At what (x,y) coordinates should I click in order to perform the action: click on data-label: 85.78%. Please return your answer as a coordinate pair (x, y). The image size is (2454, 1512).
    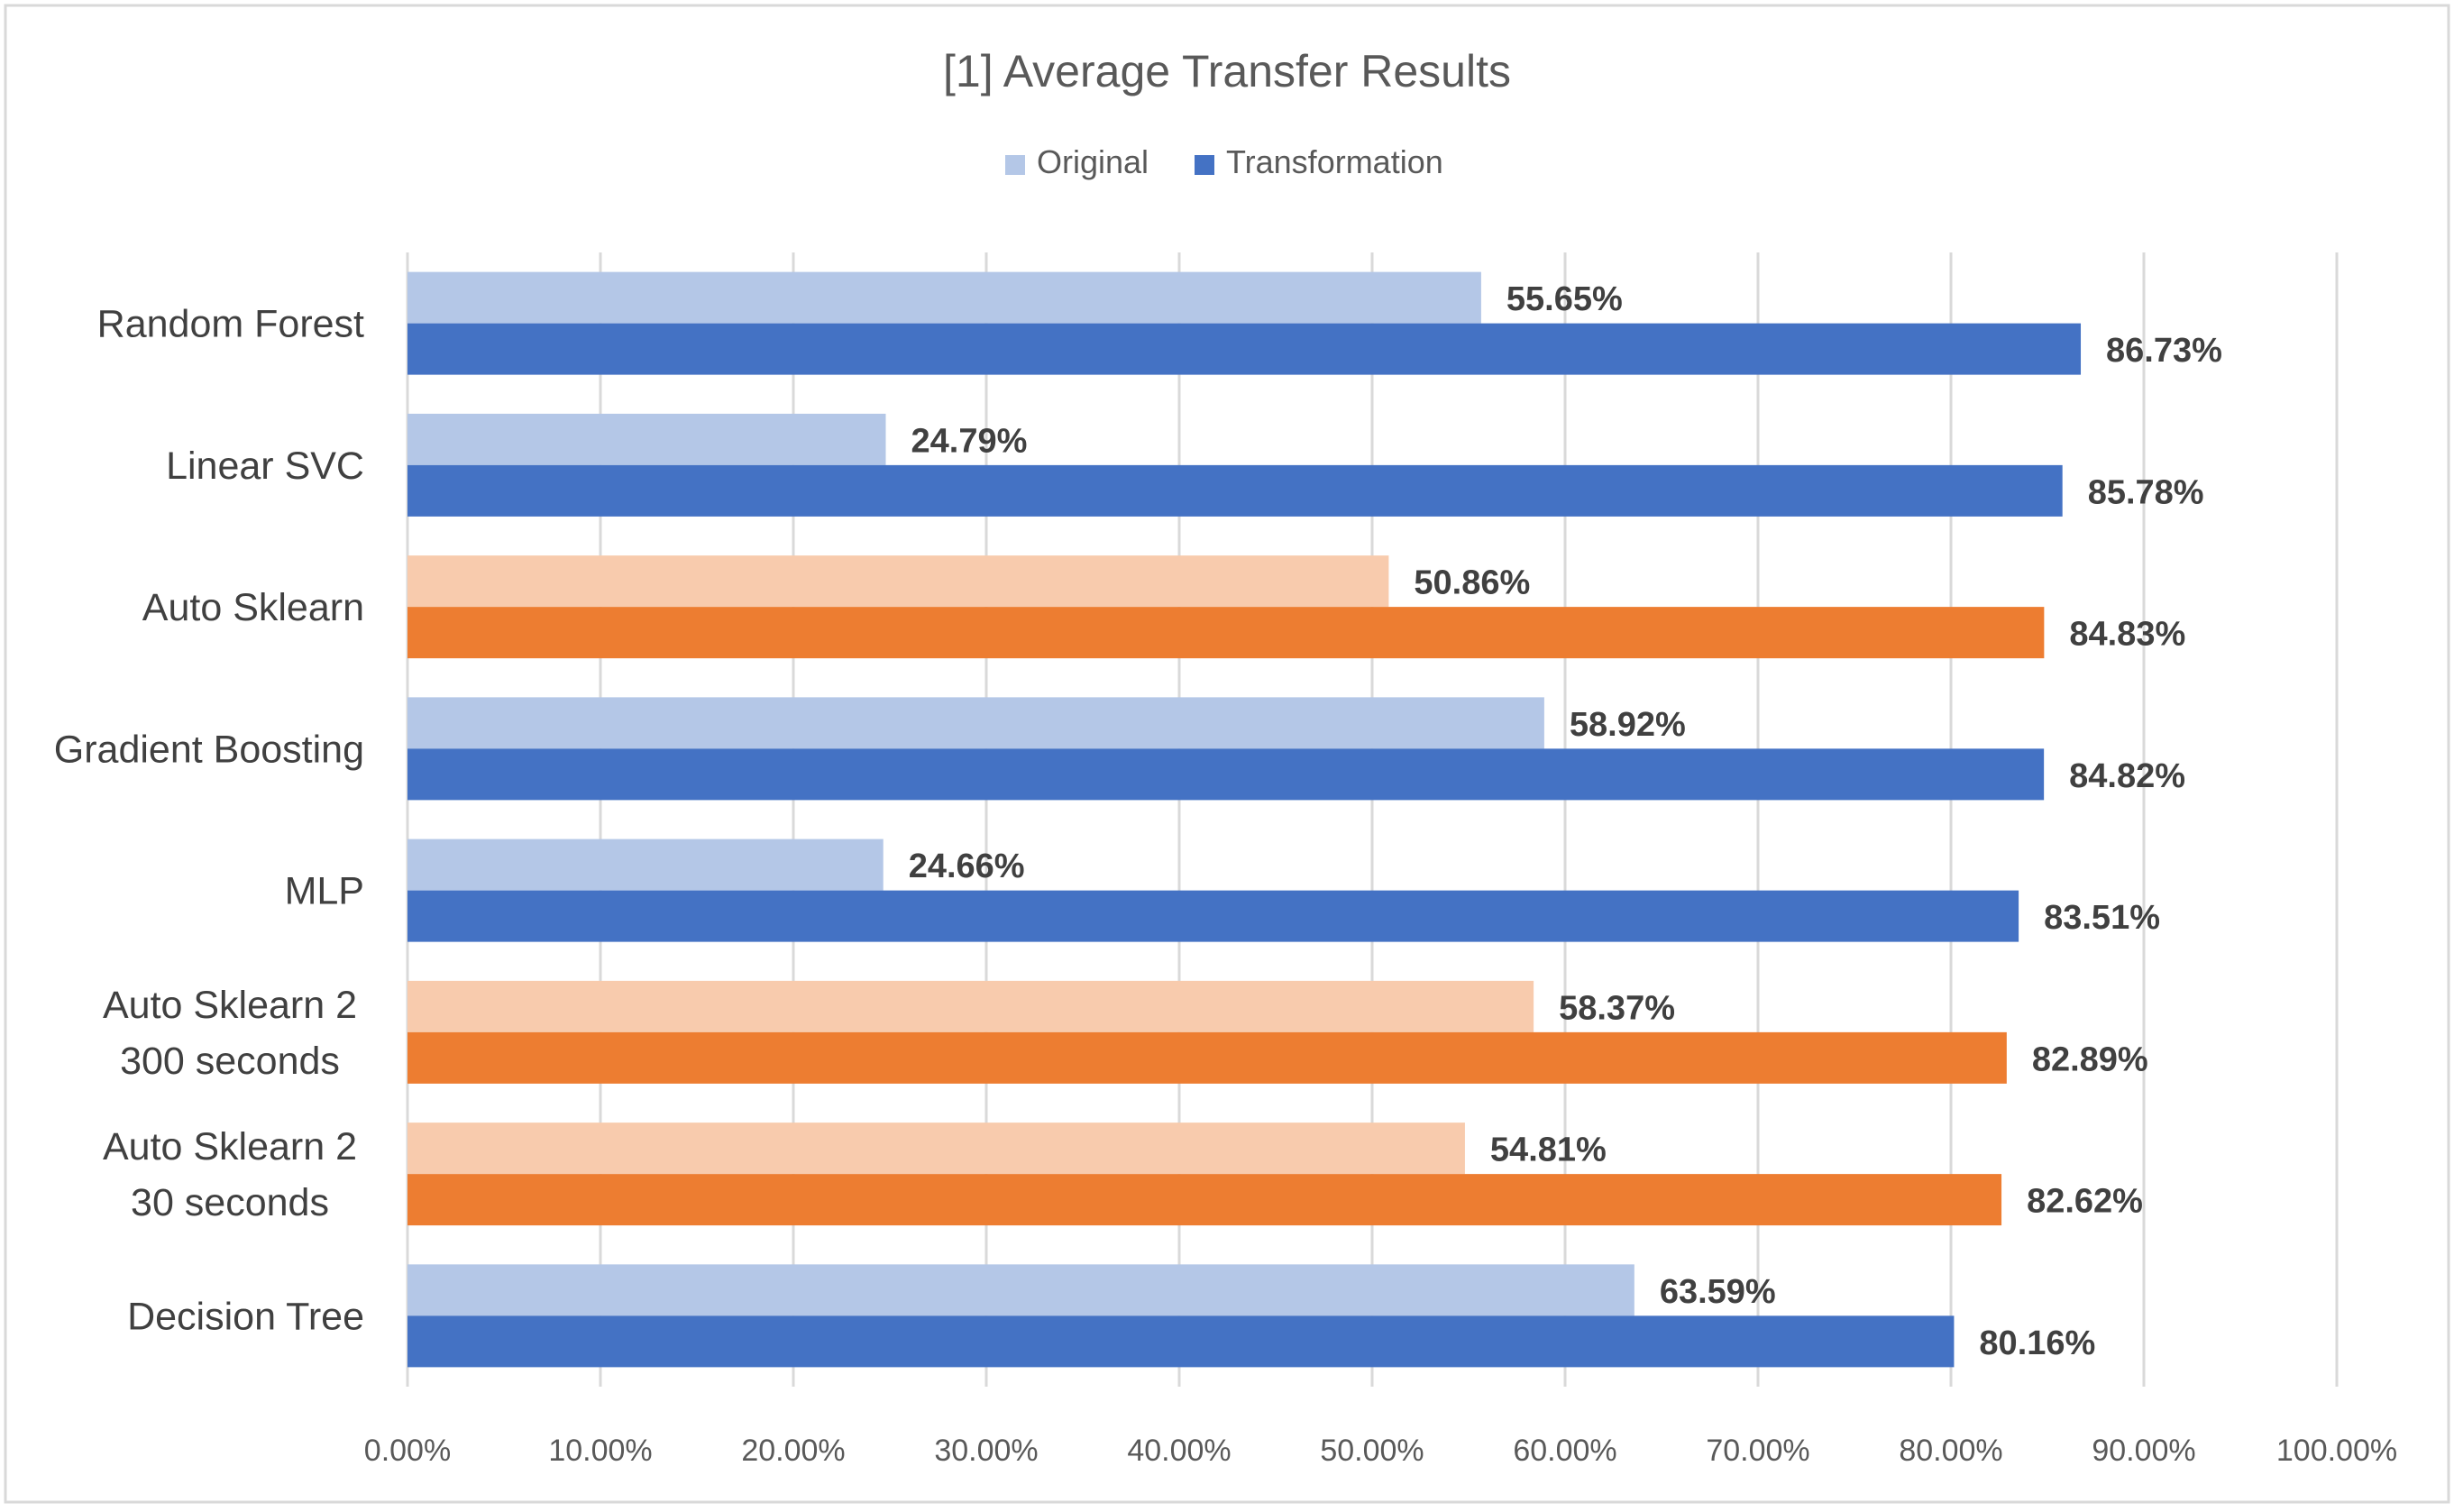
    Looking at the image, I should click on (2146, 492).